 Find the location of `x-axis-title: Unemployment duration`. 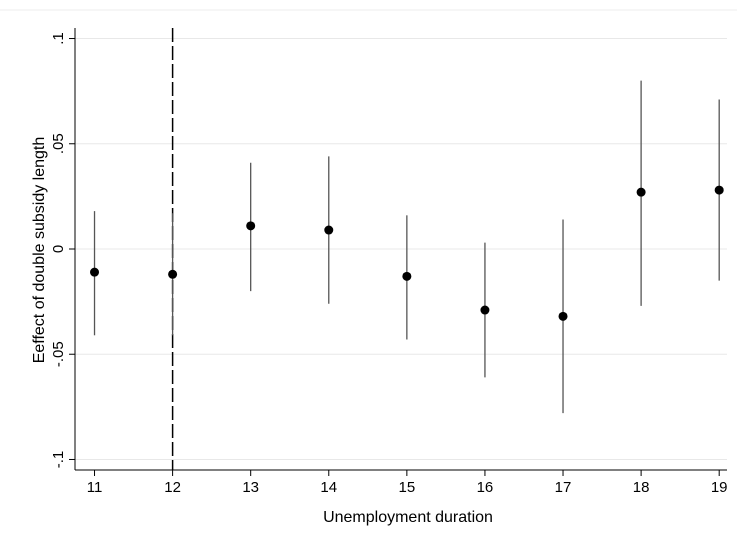

x-axis-title: Unemployment duration is located at coordinates (408, 517).